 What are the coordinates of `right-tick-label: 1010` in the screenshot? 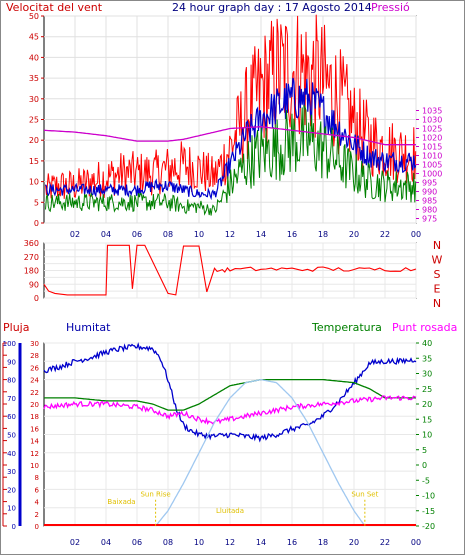 It's located at (432, 156).